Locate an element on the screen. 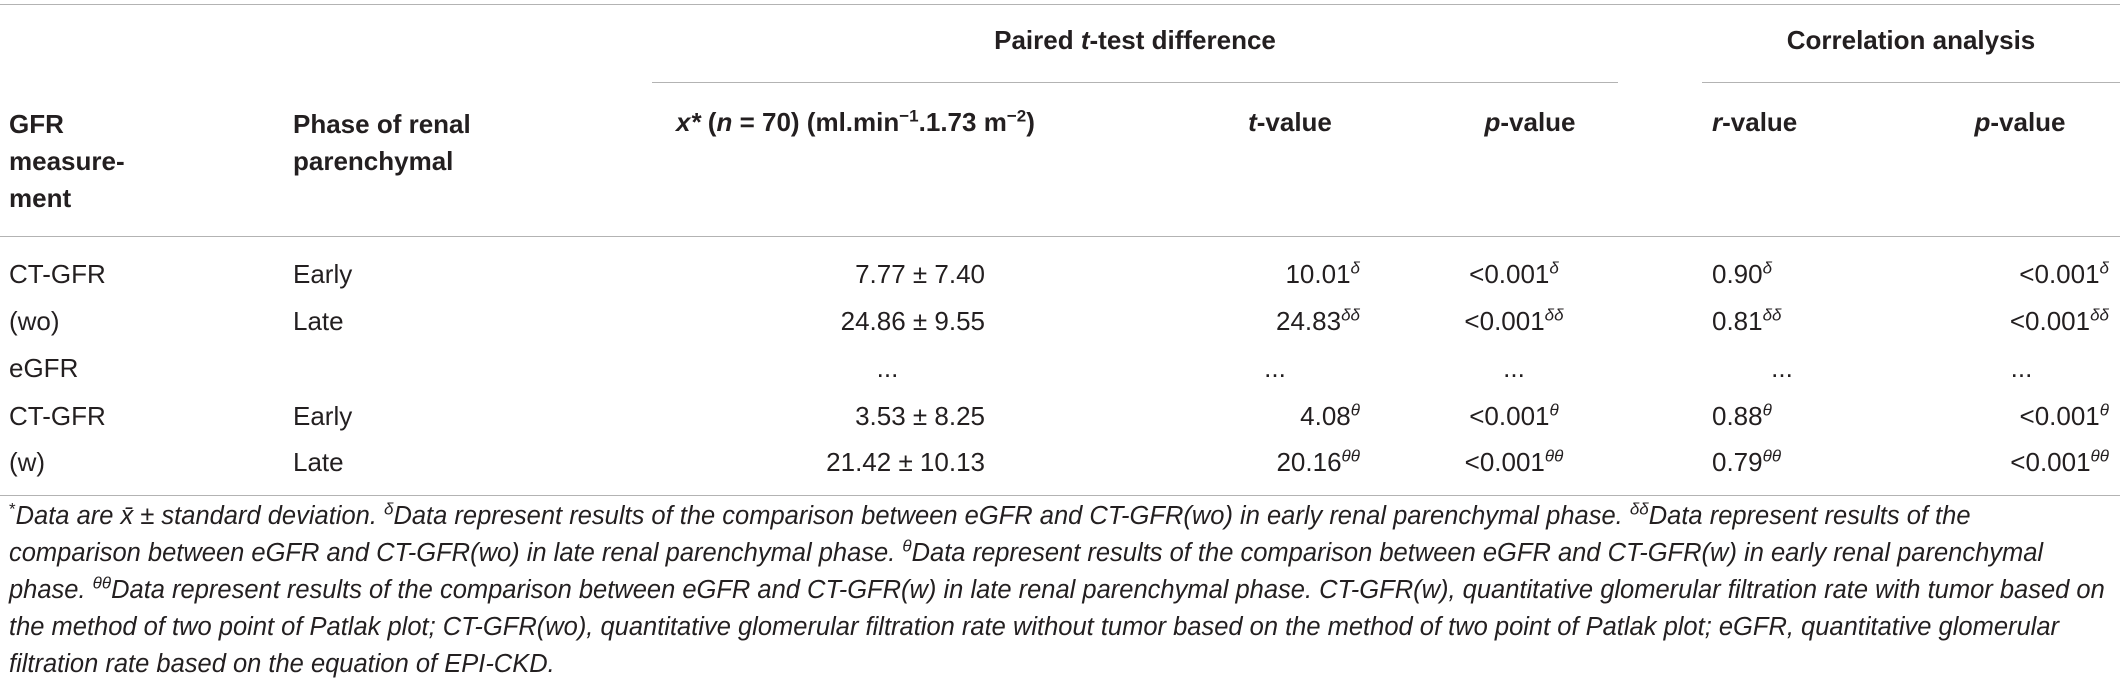  p-value-corr-cell: <0.001δ is located at coordinates (2064, 273).